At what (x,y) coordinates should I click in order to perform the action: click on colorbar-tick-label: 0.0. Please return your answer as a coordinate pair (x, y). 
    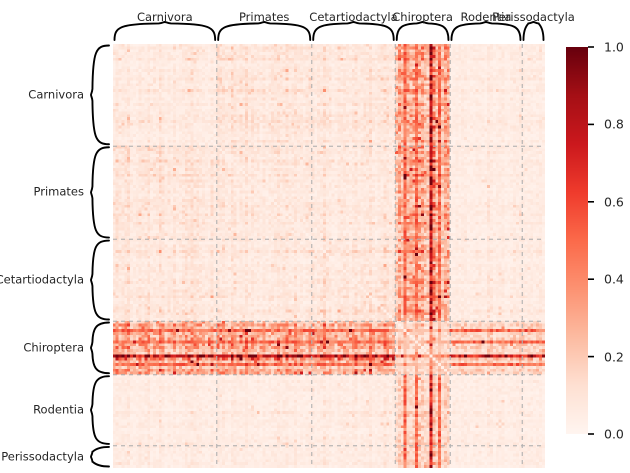
    Looking at the image, I should click on (614, 434).